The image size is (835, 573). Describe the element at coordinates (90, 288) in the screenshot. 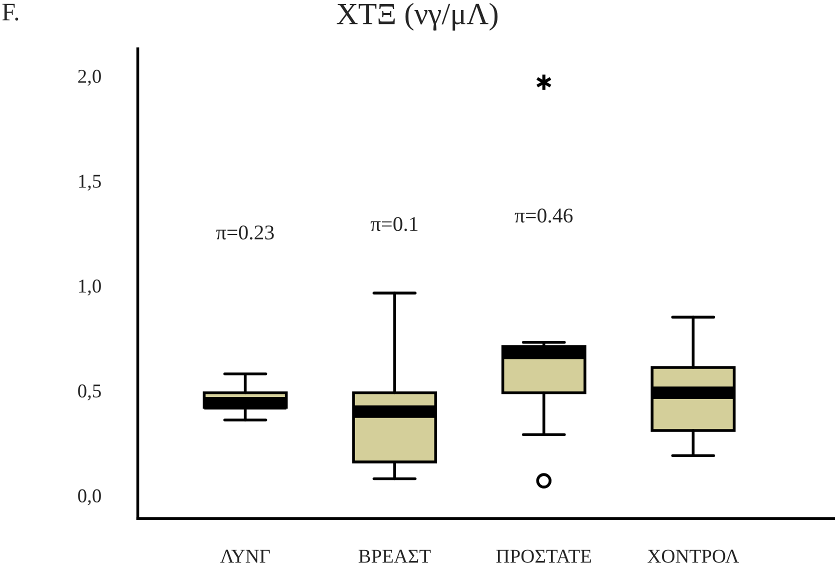

I see `y-tick-label: 1,0` at that location.